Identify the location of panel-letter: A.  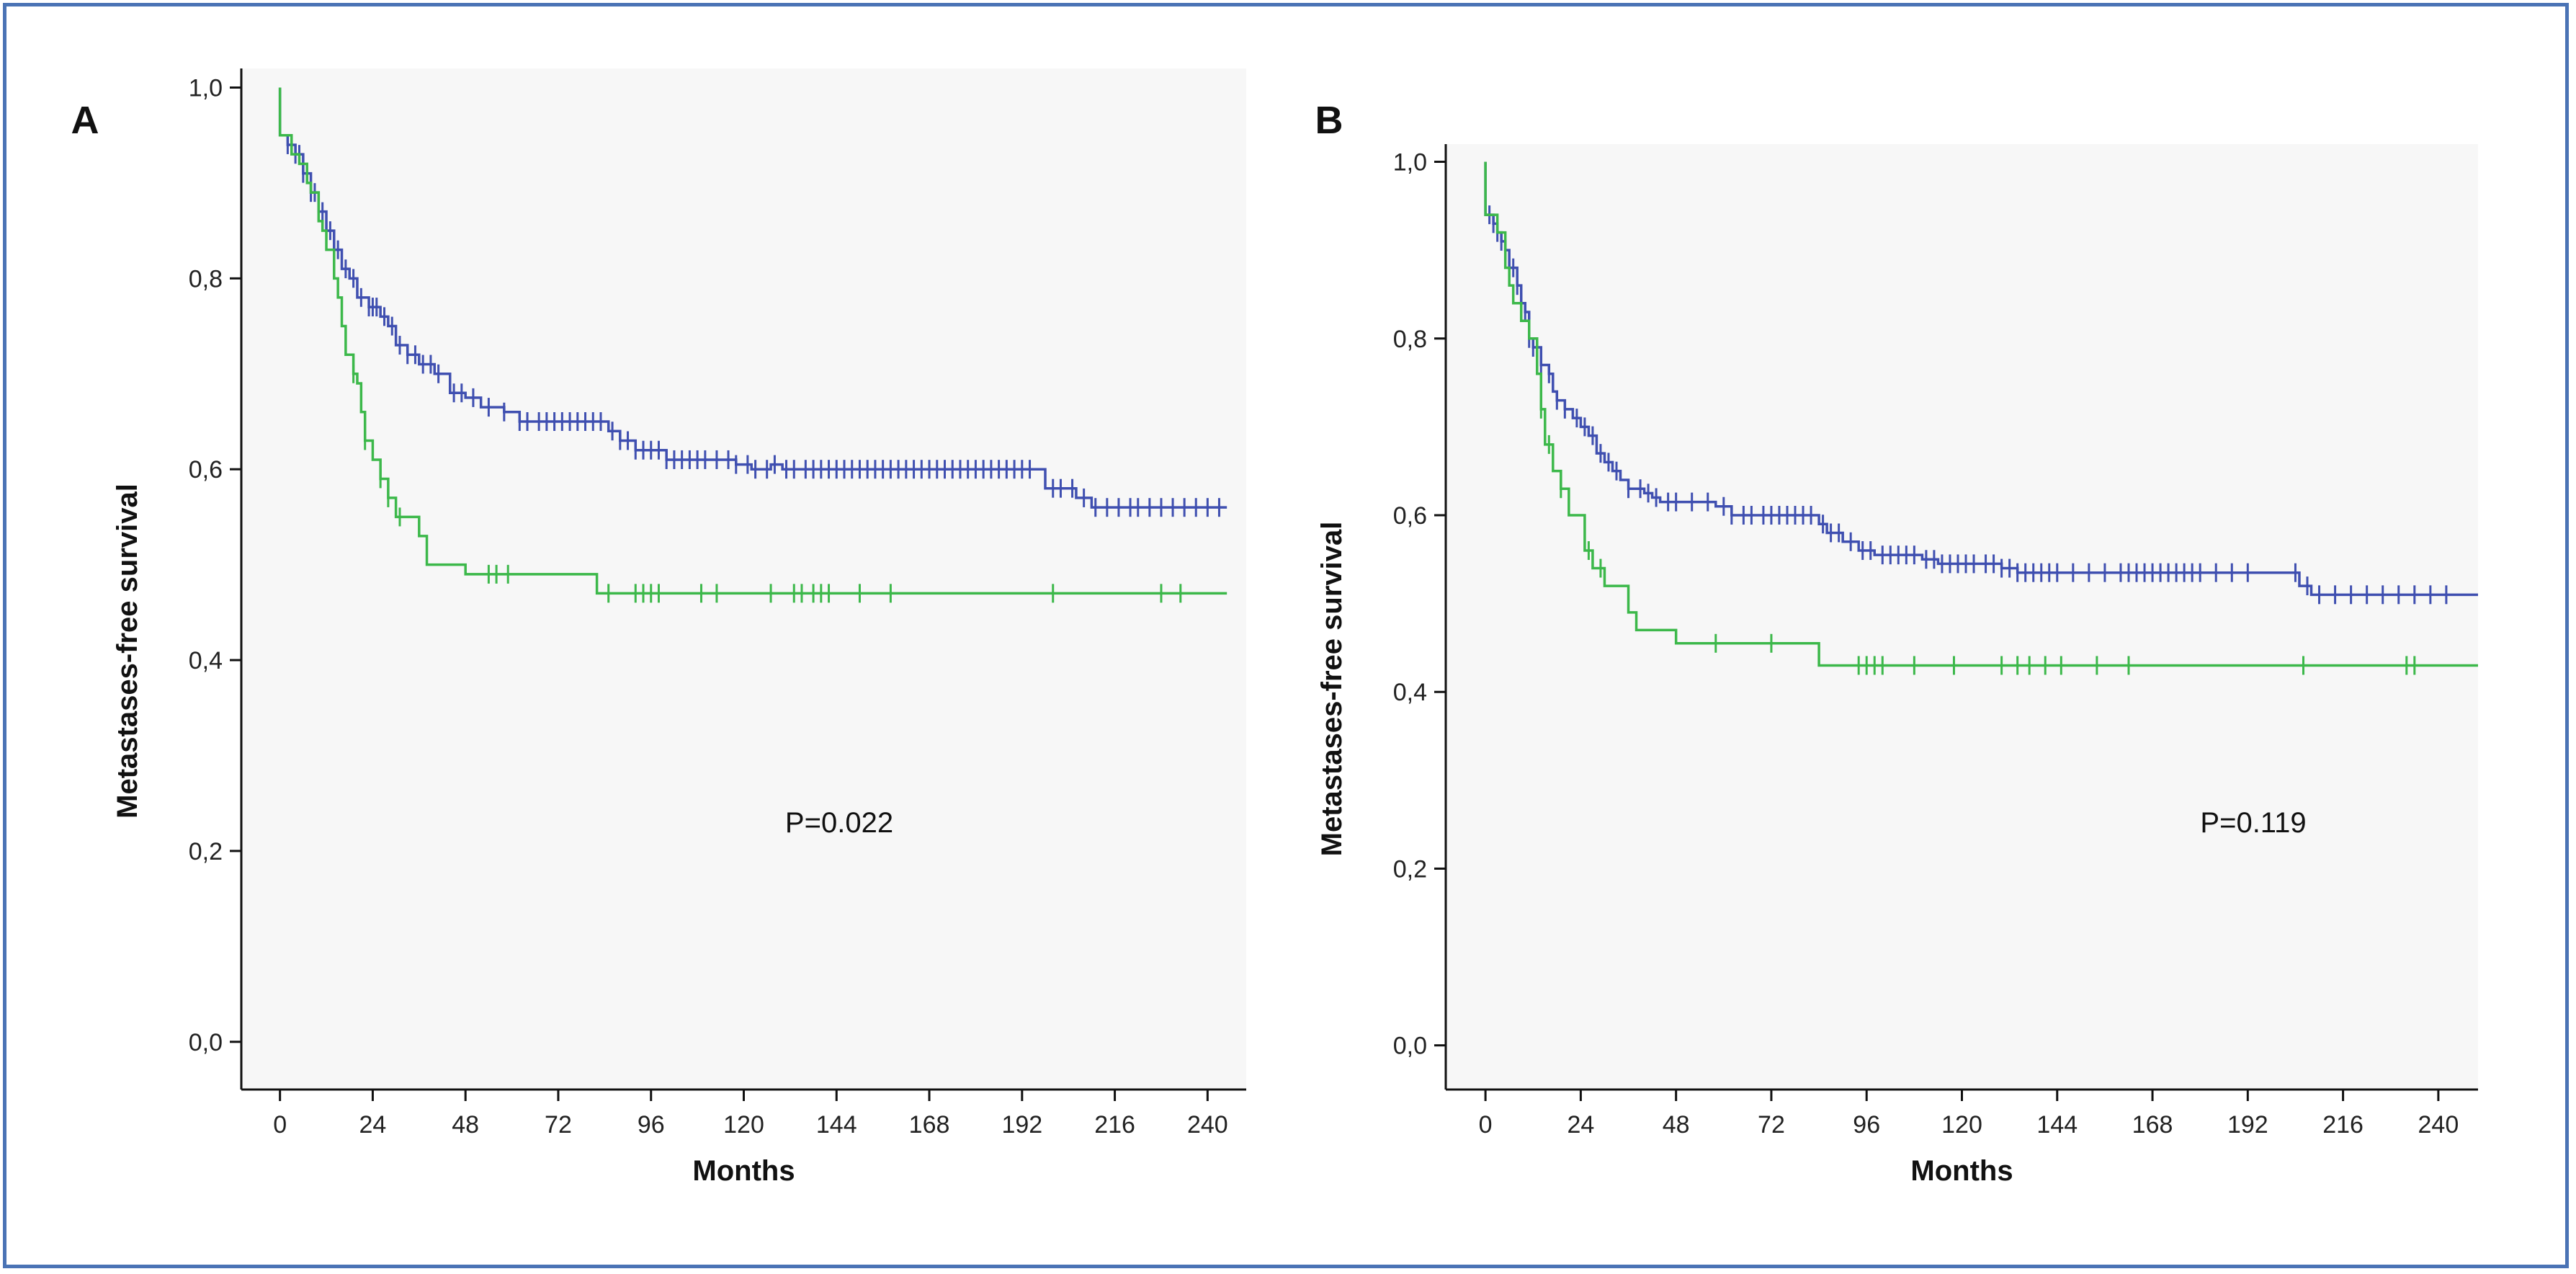
(85, 120).